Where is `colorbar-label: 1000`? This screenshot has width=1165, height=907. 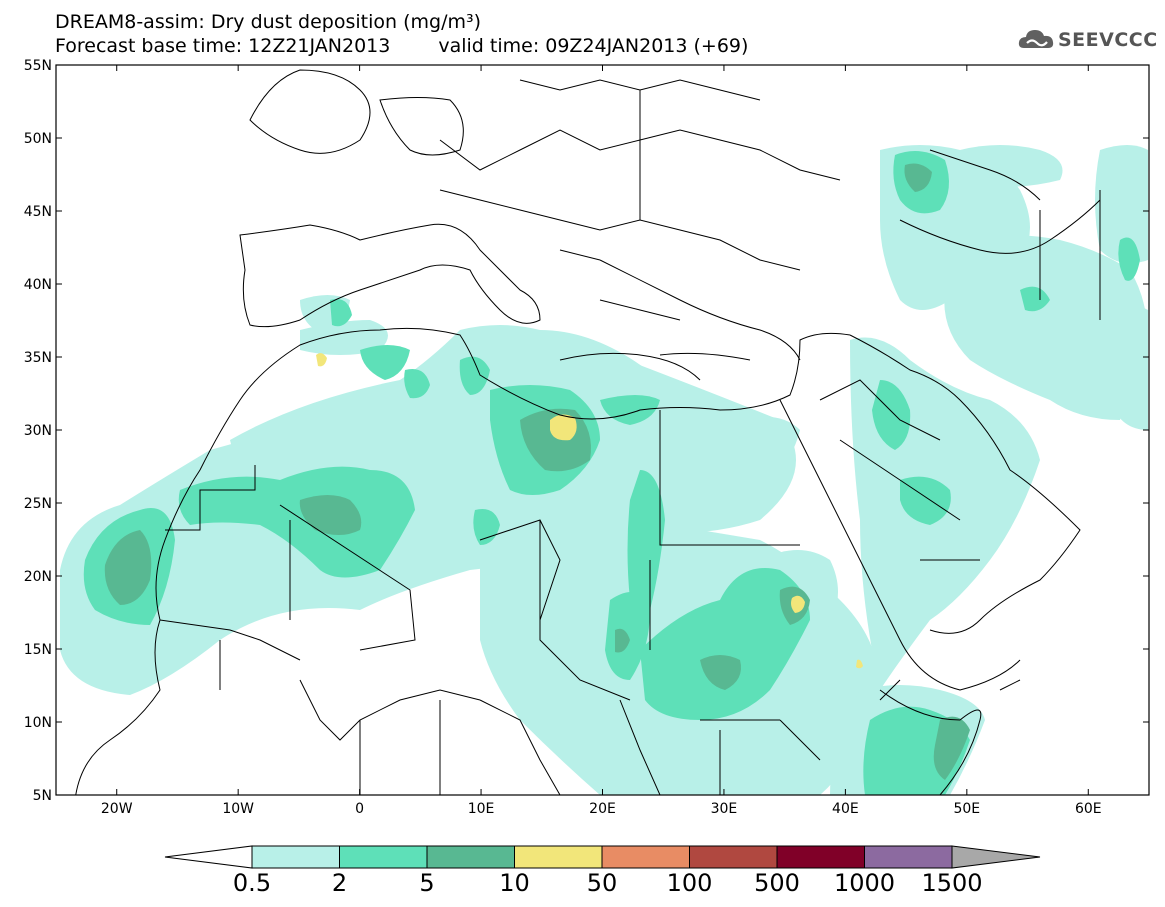 colorbar-label: 1000 is located at coordinates (864, 883).